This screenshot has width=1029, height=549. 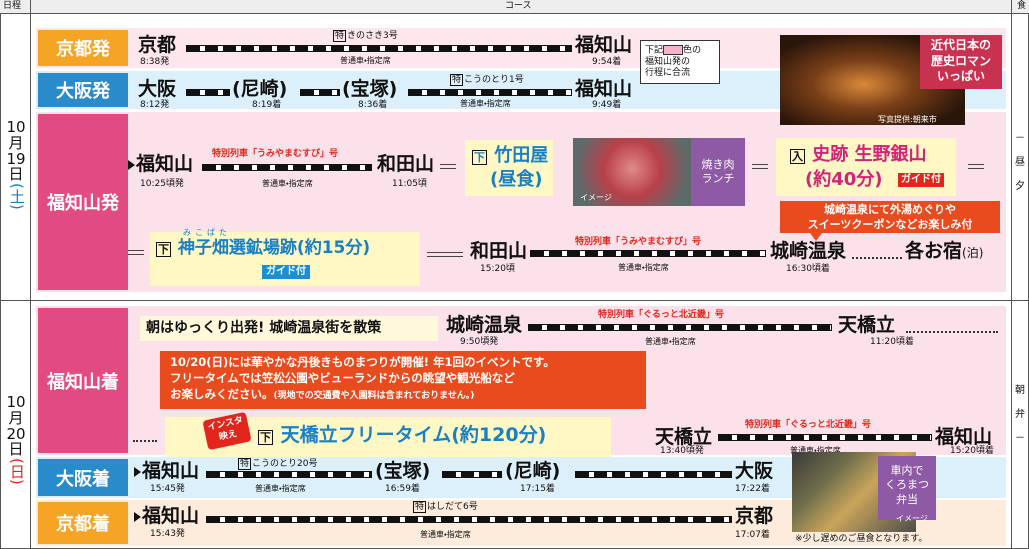 What do you see at coordinates (372, 36) in the screenshot?
I see `train-name: きのさき3号` at bounding box center [372, 36].